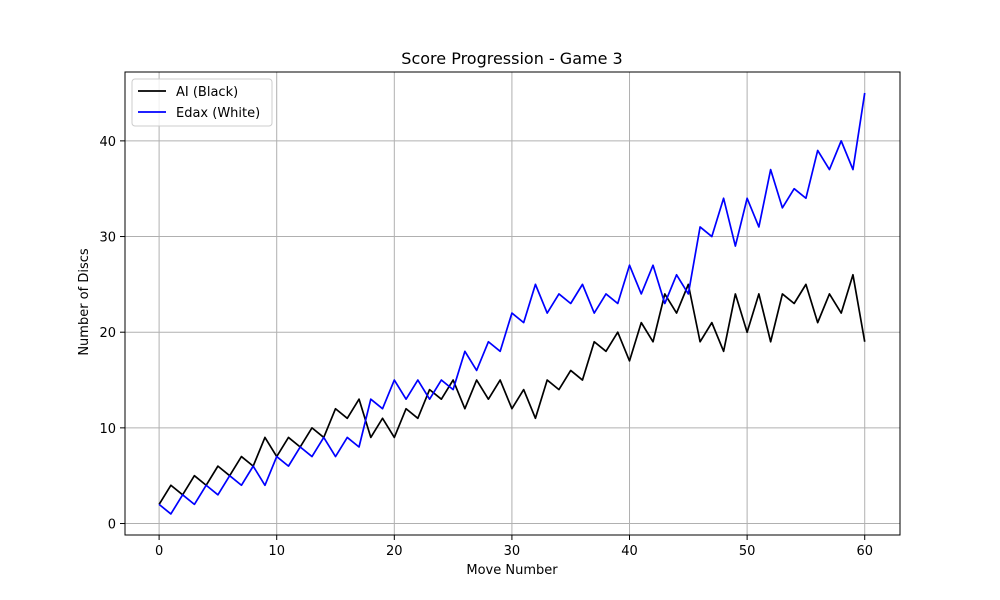  What do you see at coordinates (864, 551) in the screenshot?
I see `x-tick-label: 60` at bounding box center [864, 551].